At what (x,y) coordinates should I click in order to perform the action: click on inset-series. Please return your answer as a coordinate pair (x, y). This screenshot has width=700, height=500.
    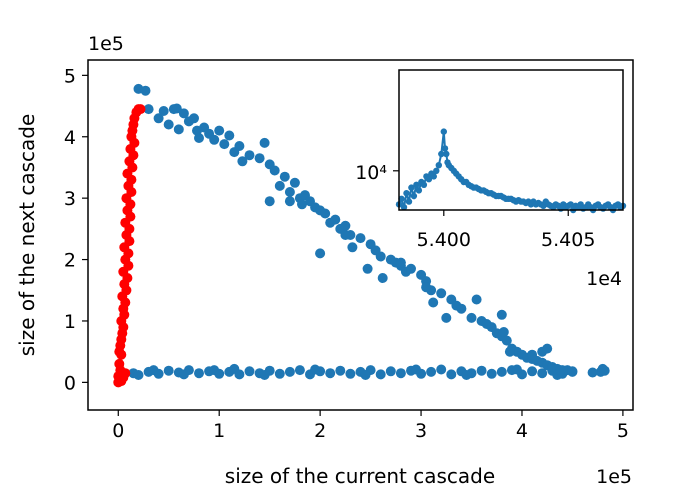
    Looking at the image, I should click on (511, 171).